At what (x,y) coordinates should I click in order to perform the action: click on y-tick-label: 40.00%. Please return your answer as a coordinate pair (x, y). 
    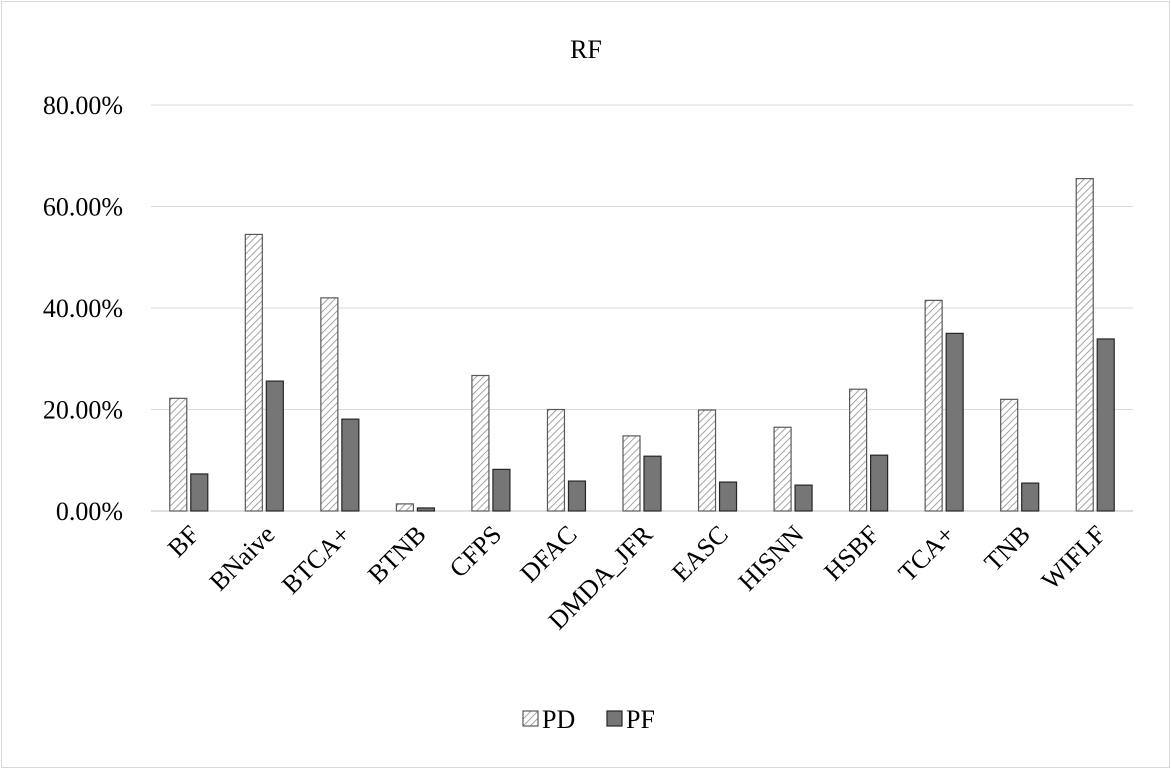
    Looking at the image, I should click on (83, 308).